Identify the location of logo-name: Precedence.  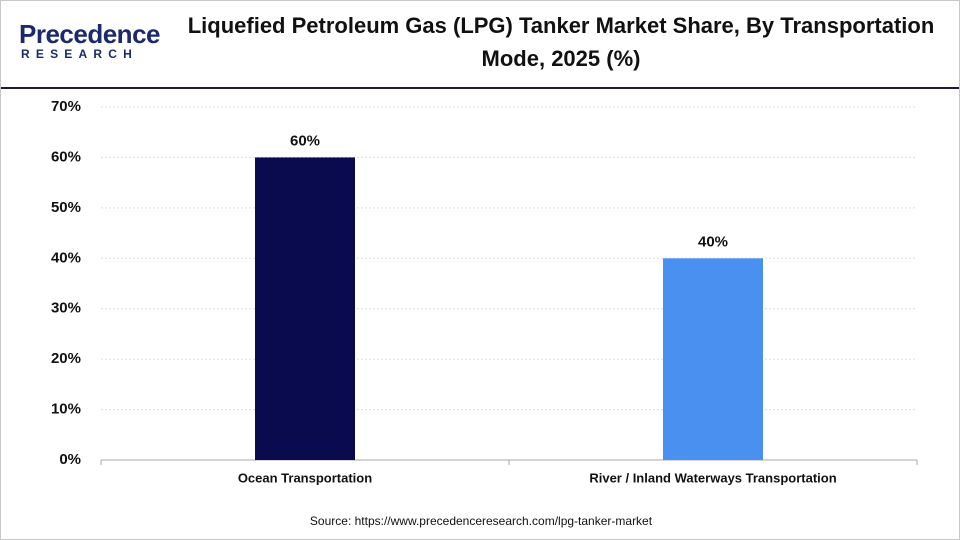
(89, 34).